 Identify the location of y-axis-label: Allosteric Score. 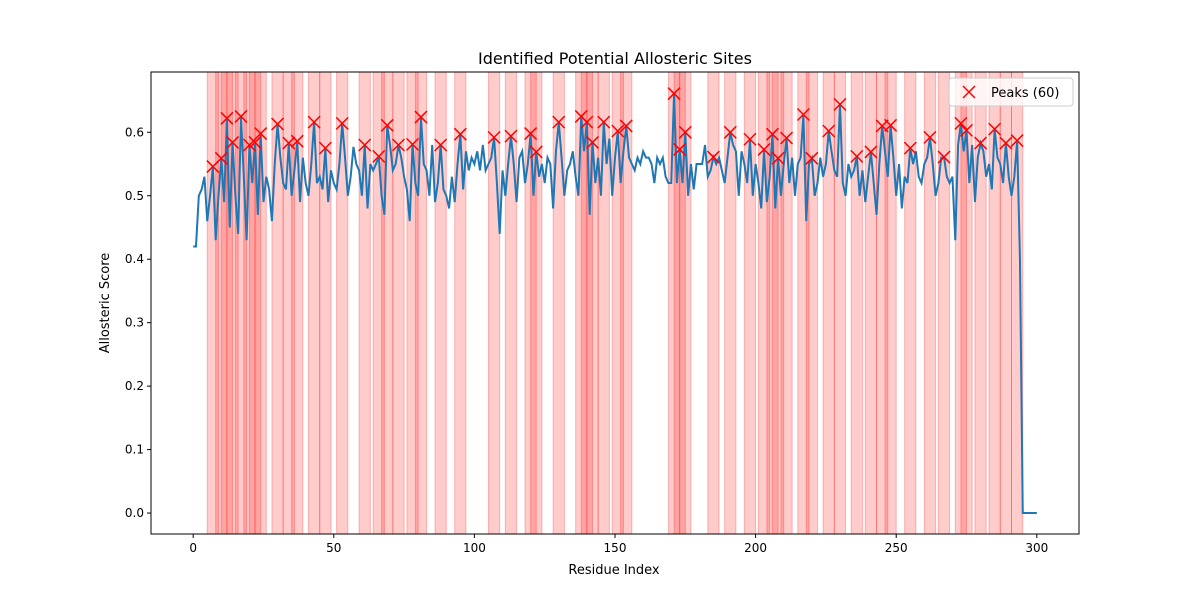
(105, 303).